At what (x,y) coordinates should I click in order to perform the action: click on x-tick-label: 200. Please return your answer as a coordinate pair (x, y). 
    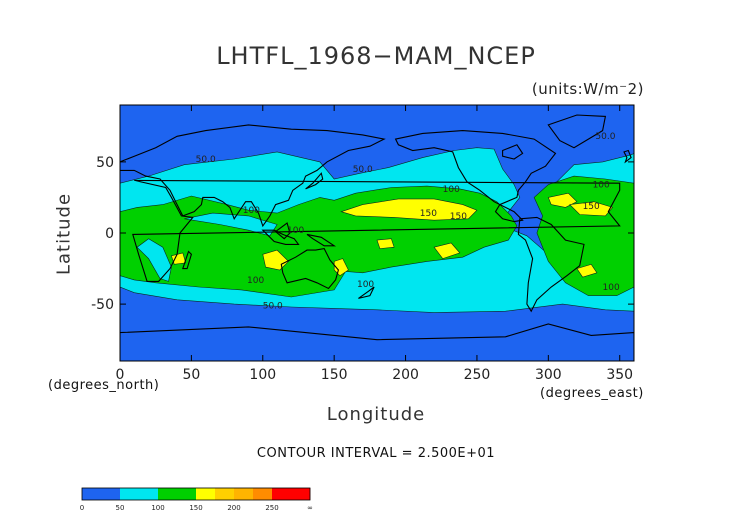
    Looking at the image, I should click on (405, 375).